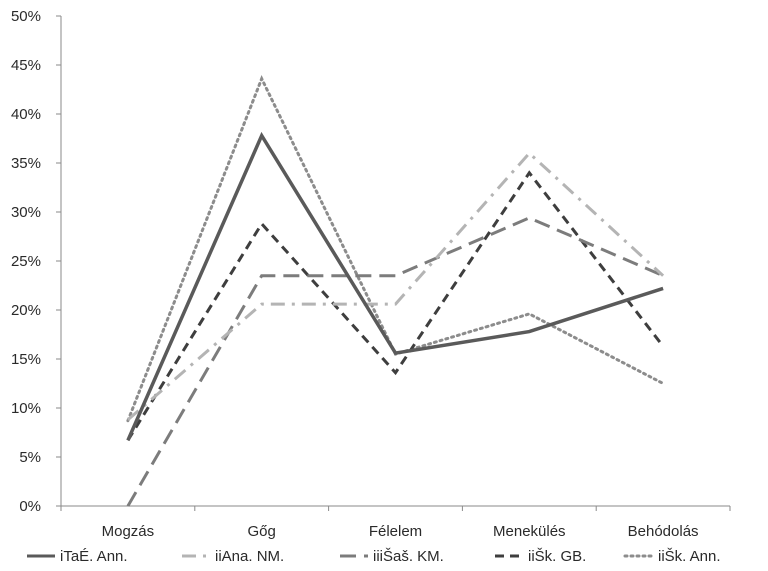 The width and height of the screenshot is (768, 571). Describe the element at coordinates (26, 408) in the screenshot. I see `y-tick-label: 10%` at that location.